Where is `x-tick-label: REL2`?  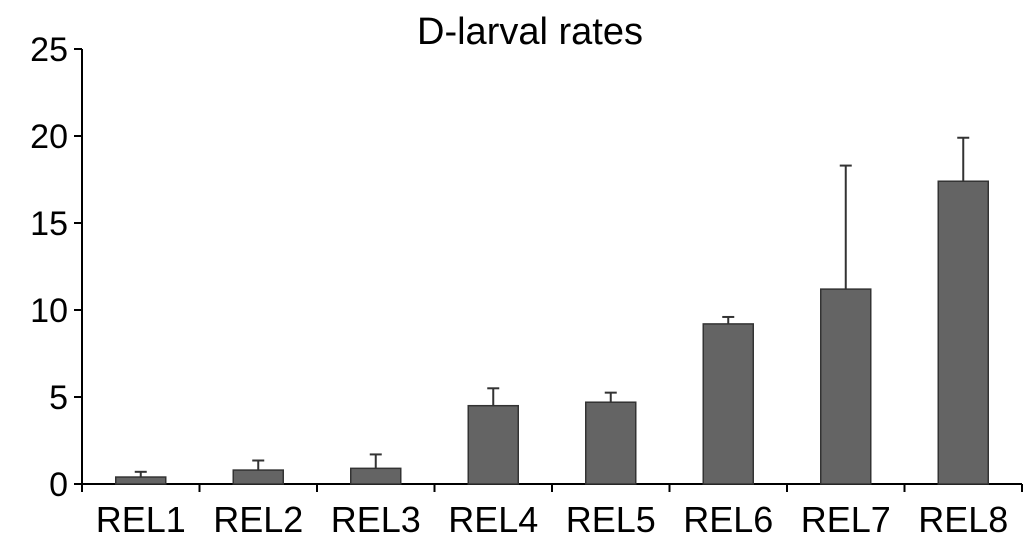 x-tick-label: REL2 is located at coordinates (258, 519).